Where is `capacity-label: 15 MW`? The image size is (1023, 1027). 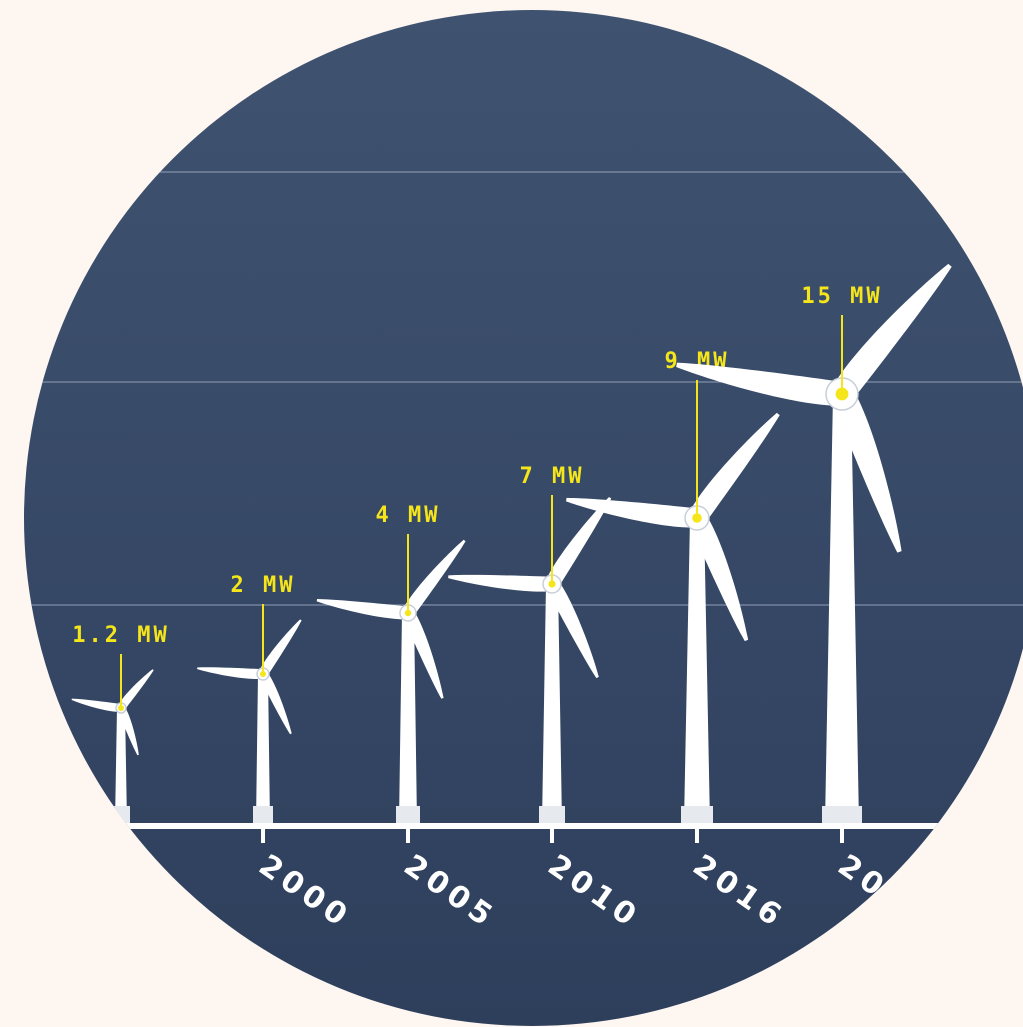
capacity-label: 15 MW is located at coordinates (841, 296).